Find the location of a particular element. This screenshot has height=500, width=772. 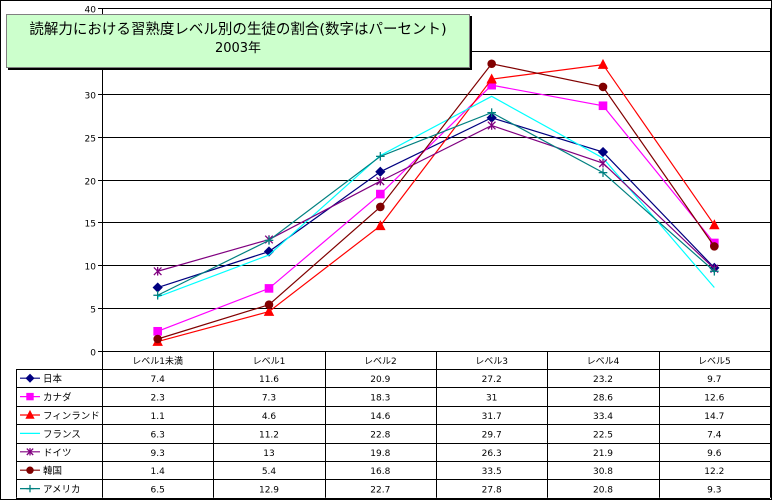

table-cell-value: 7.4 is located at coordinates (158, 380).